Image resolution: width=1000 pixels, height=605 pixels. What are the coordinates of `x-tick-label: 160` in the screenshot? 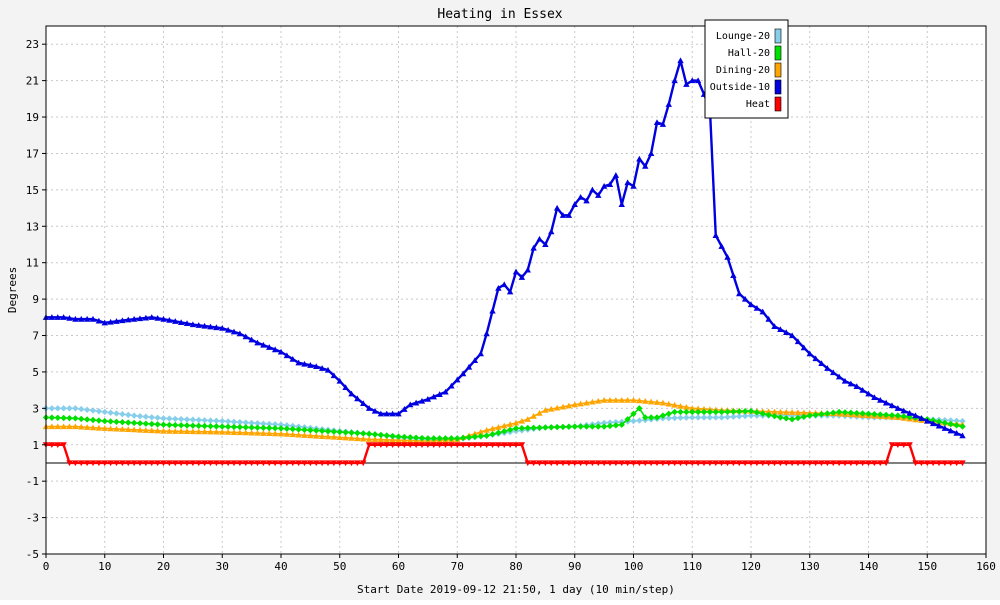 It's located at (986, 566).